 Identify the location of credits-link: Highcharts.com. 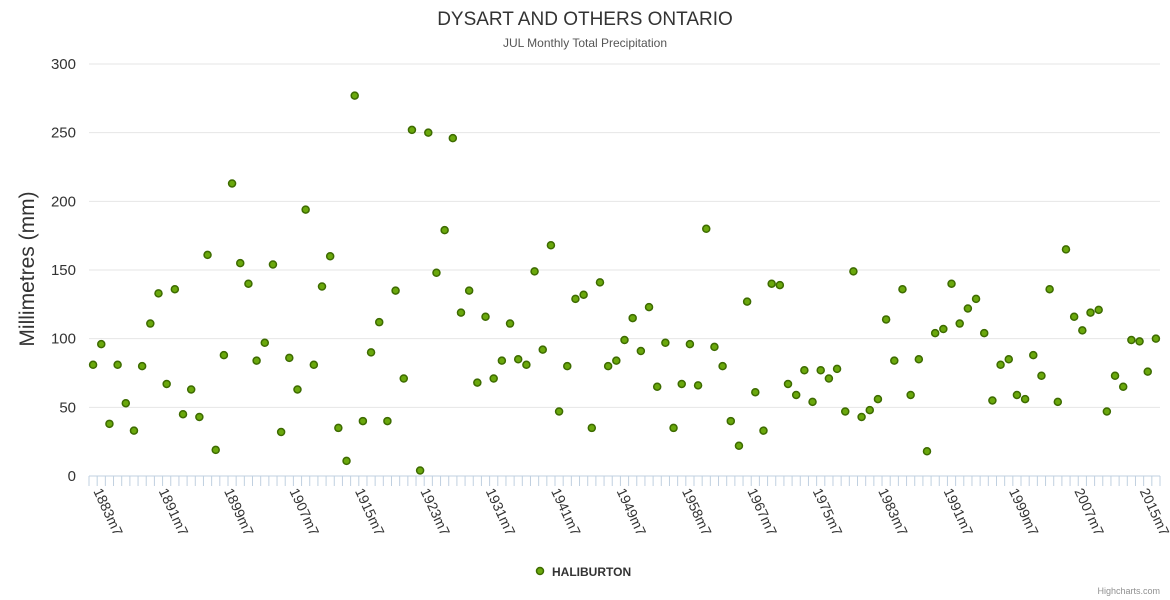
(1128, 591).